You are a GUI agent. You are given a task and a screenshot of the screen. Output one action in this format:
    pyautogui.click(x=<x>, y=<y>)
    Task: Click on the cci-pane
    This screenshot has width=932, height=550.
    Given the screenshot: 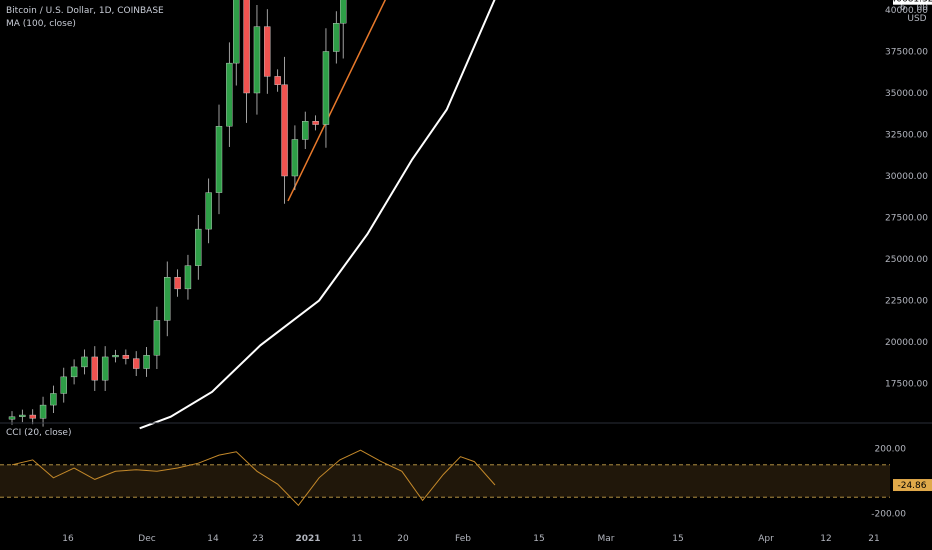 What is the action you would take?
    pyautogui.click(x=445, y=478)
    